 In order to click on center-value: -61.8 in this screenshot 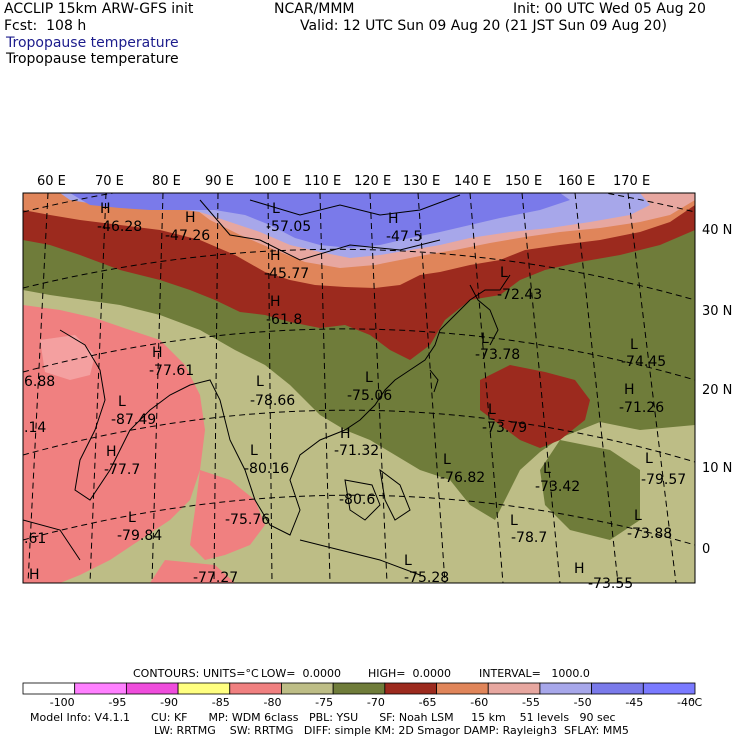, I will do `click(284, 320)`.